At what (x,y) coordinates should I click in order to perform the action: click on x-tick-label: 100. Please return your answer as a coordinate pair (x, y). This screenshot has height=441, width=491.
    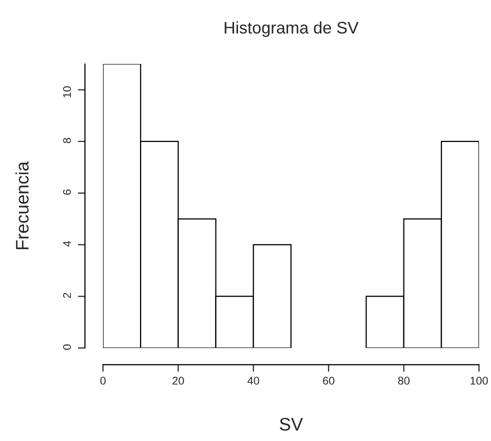
    Looking at the image, I should click on (479, 380).